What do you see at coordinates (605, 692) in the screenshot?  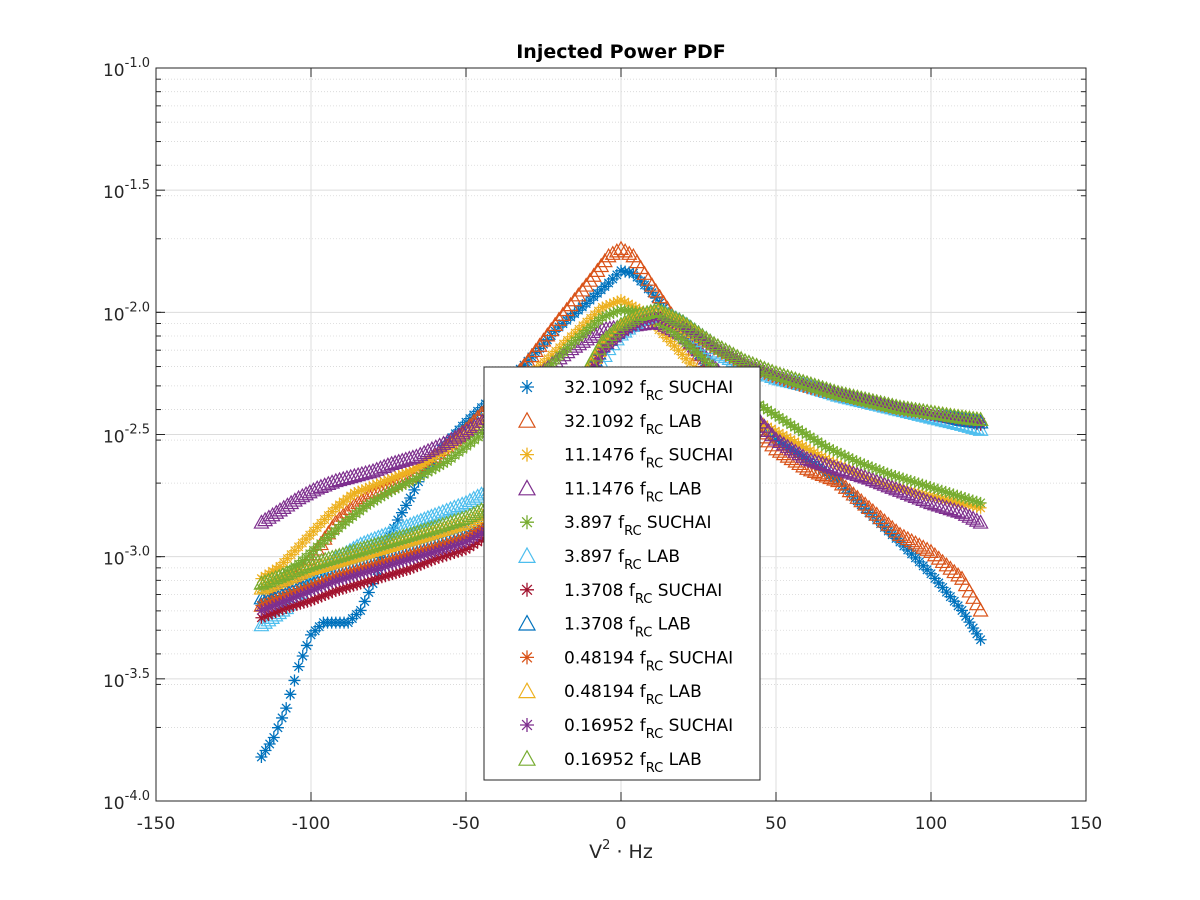 I see `legend-value: 0.48194 f` at bounding box center [605, 692].